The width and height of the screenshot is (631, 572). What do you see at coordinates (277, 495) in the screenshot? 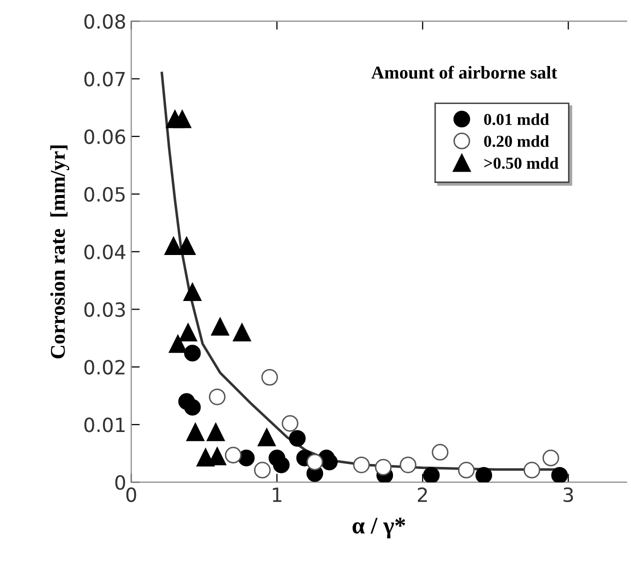
I see `x-tick-label: 1` at bounding box center [277, 495].